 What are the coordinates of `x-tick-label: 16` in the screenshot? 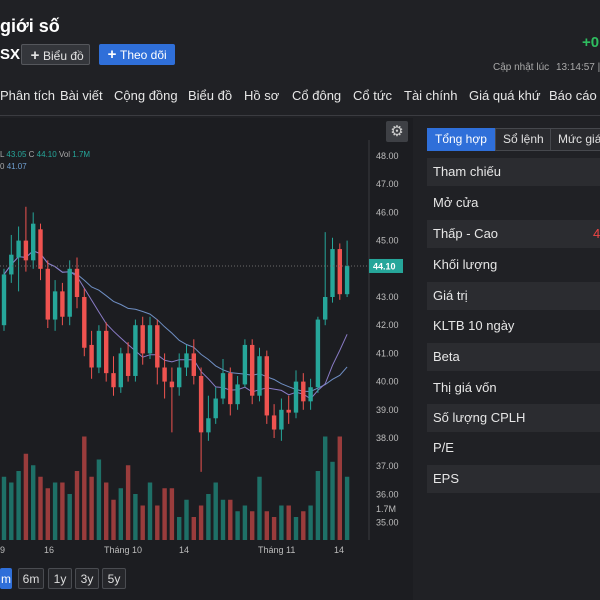 It's located at (49, 550).